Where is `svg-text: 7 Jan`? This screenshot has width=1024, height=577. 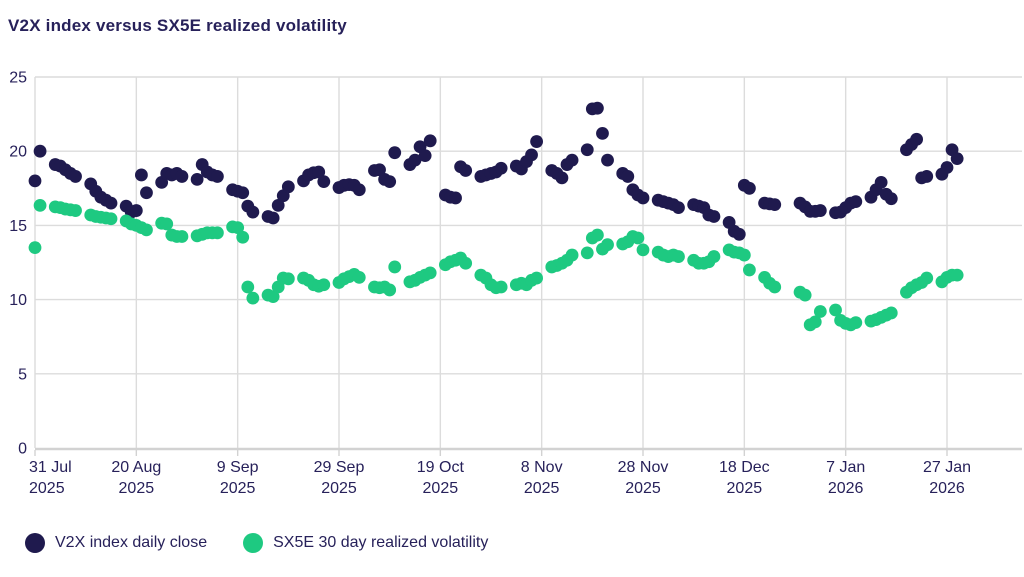
svg-text: 7 Jan is located at coordinates (845, 467).